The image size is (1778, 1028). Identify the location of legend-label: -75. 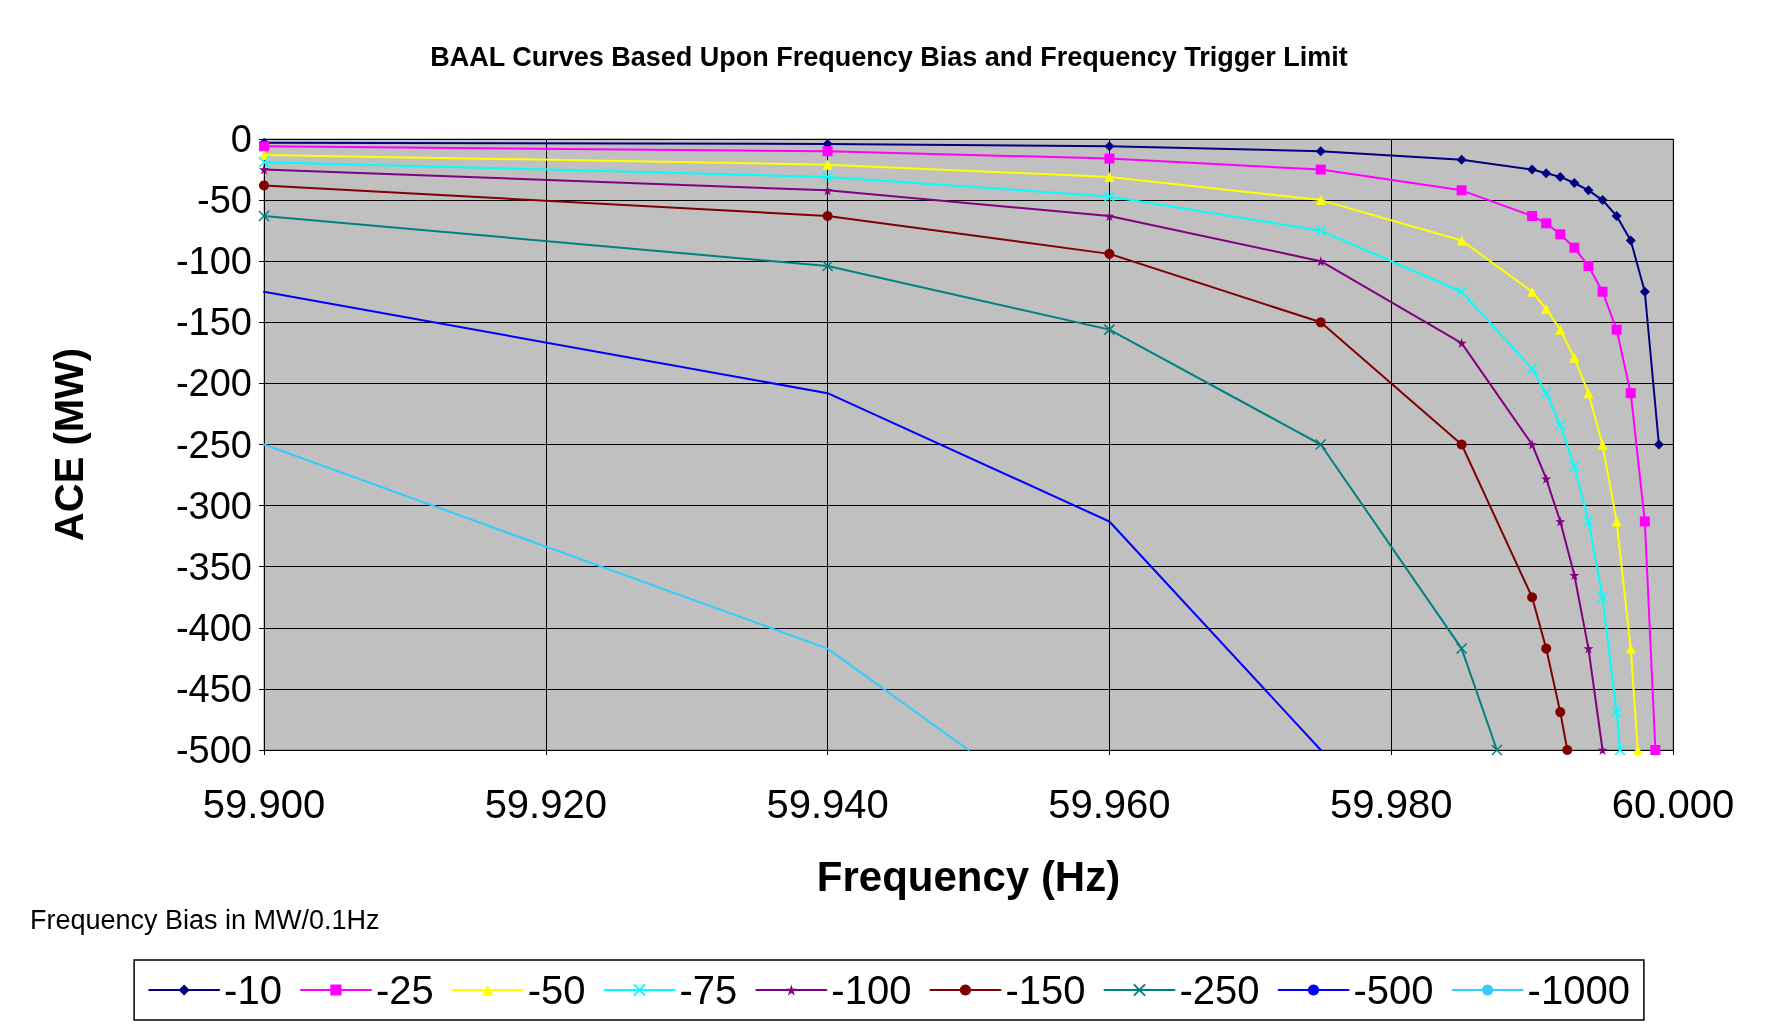
(708, 990).